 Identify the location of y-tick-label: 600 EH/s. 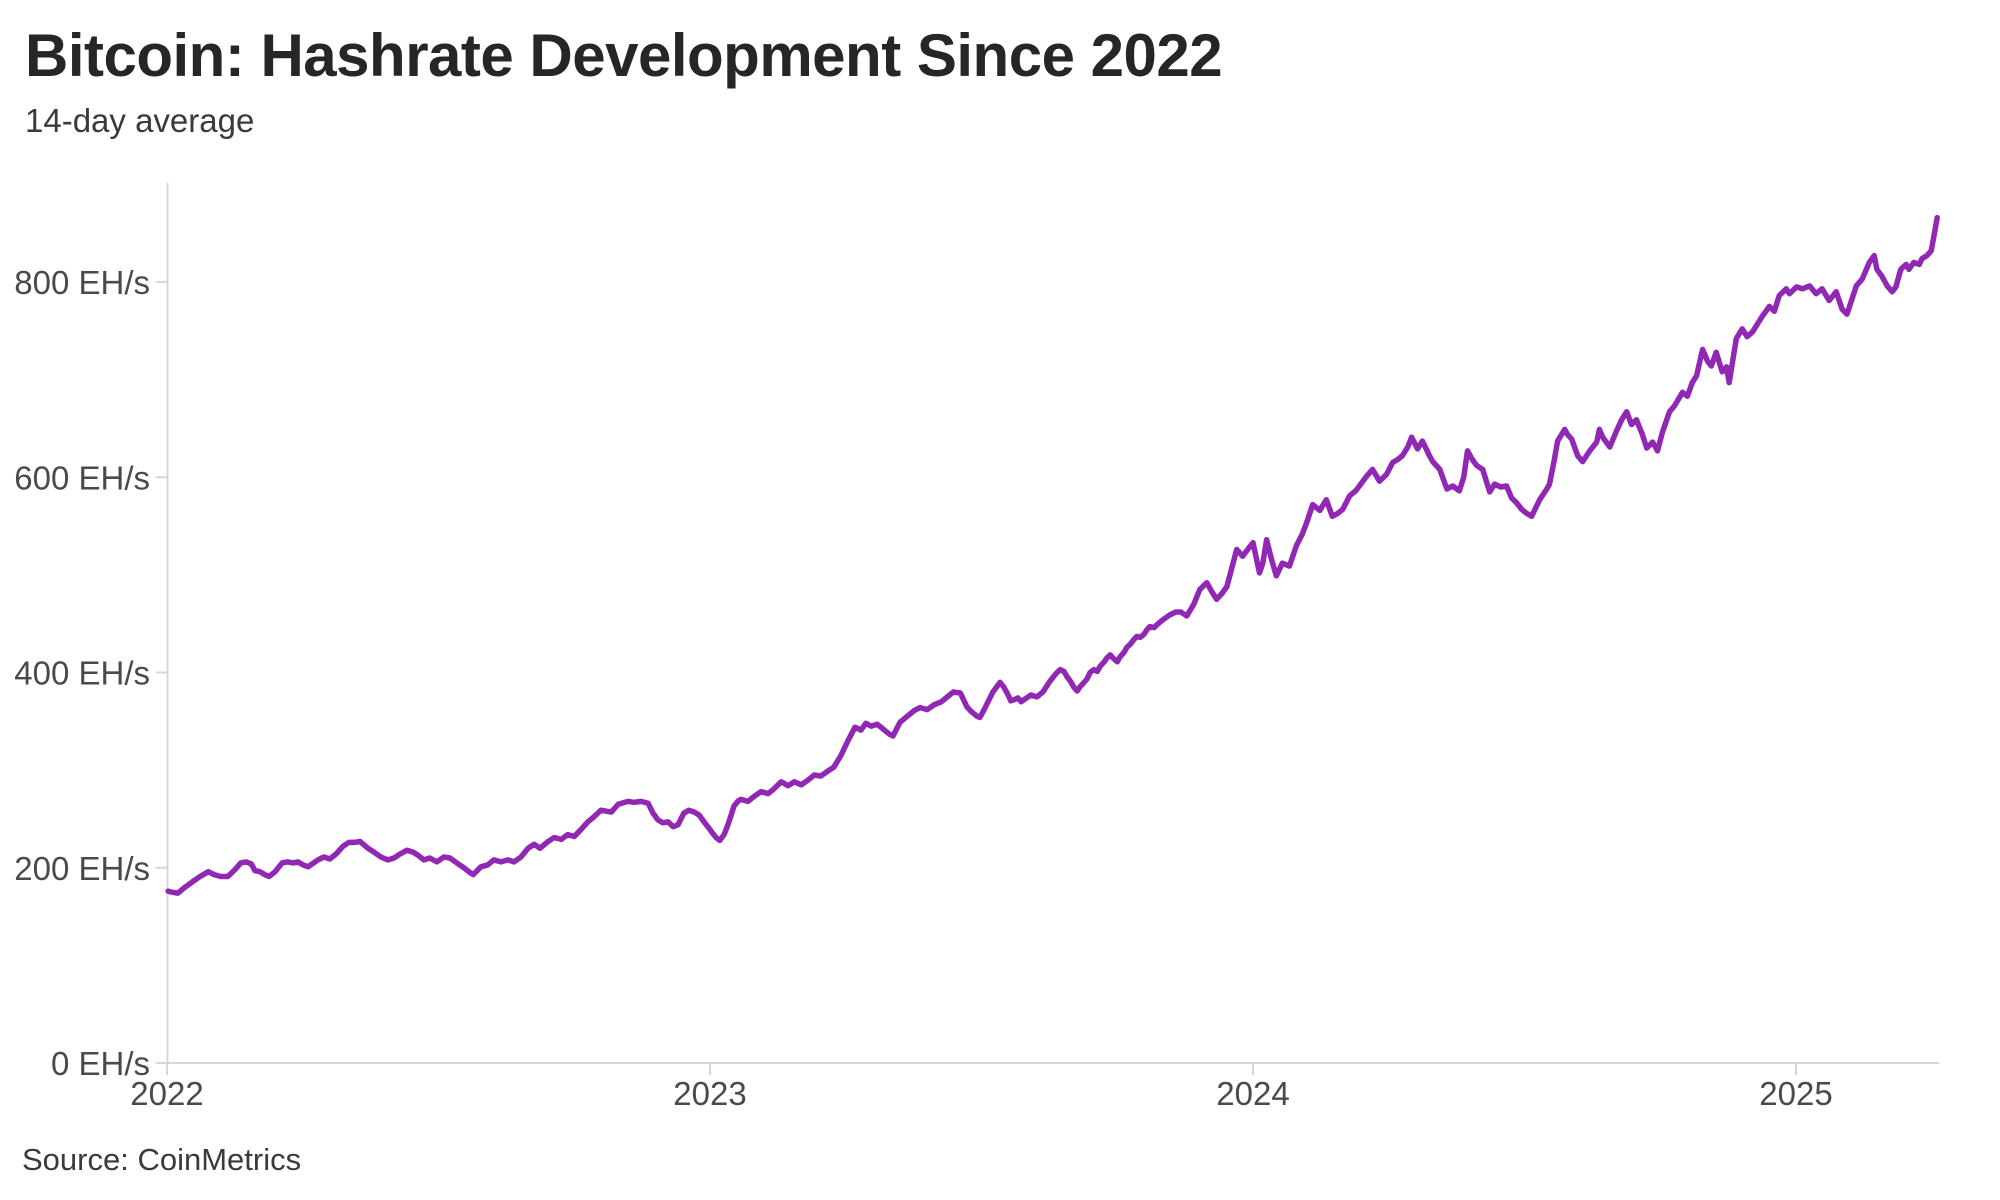
(82, 477).